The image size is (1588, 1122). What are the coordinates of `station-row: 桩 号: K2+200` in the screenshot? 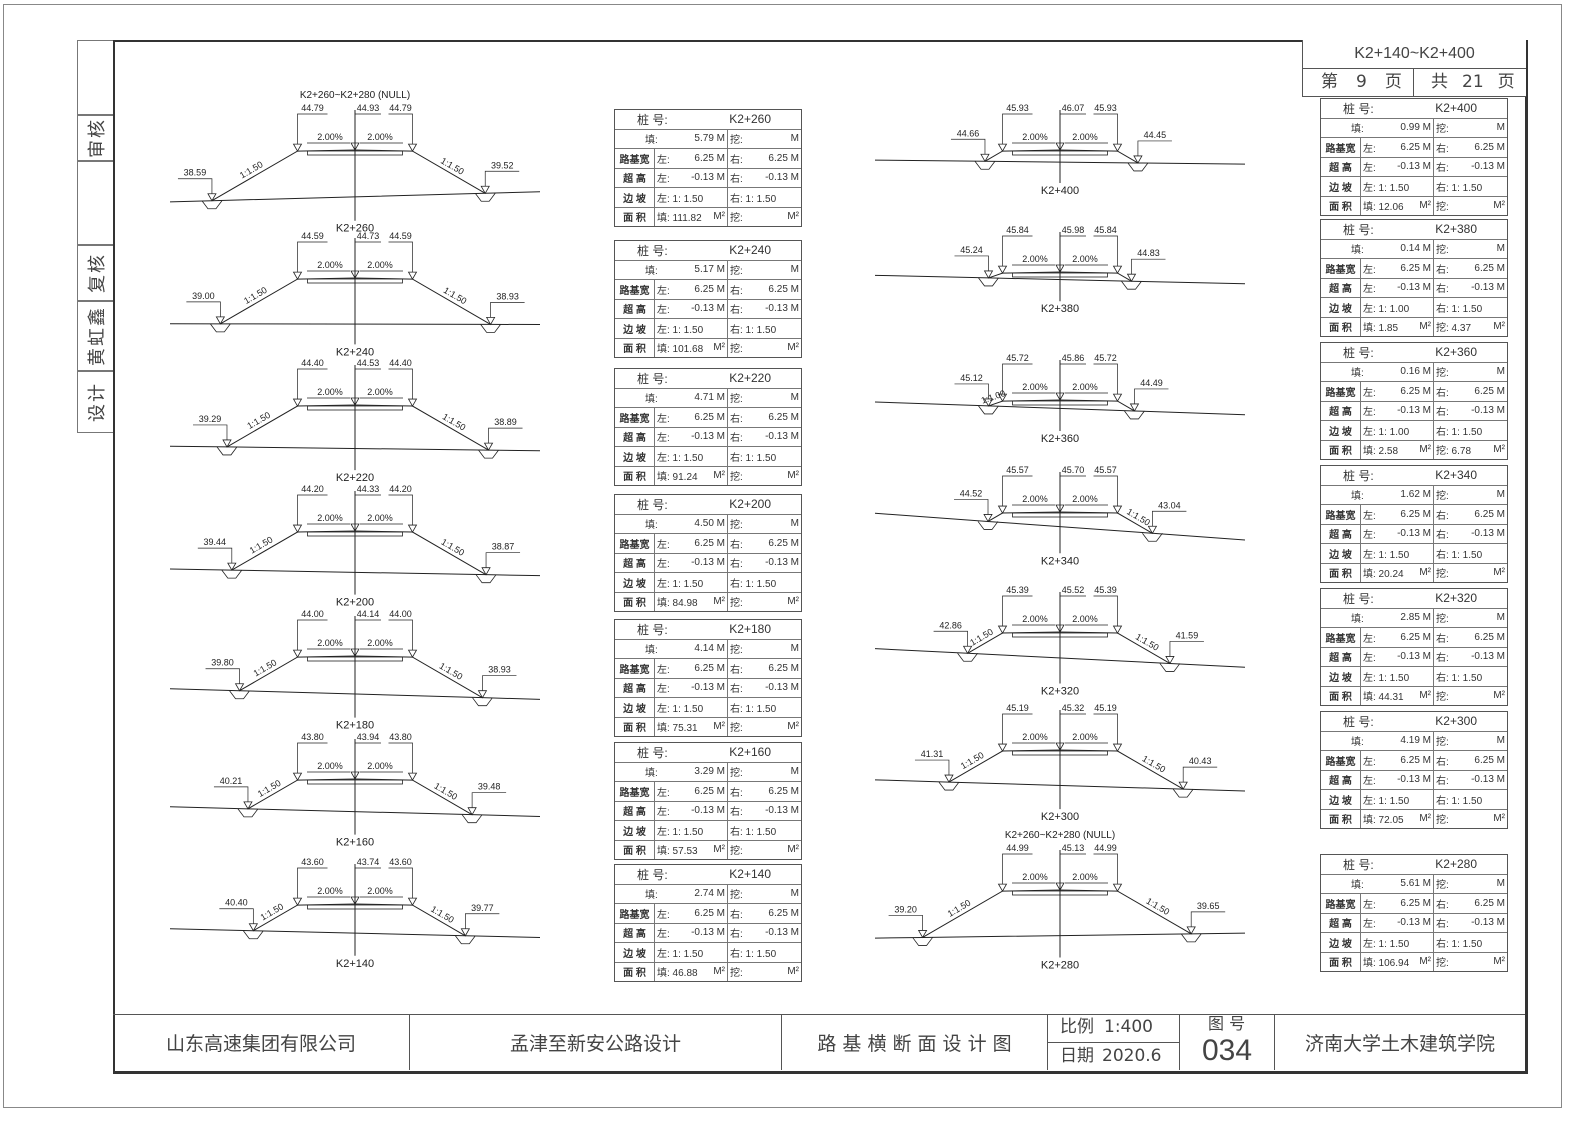 It's located at (704, 504).